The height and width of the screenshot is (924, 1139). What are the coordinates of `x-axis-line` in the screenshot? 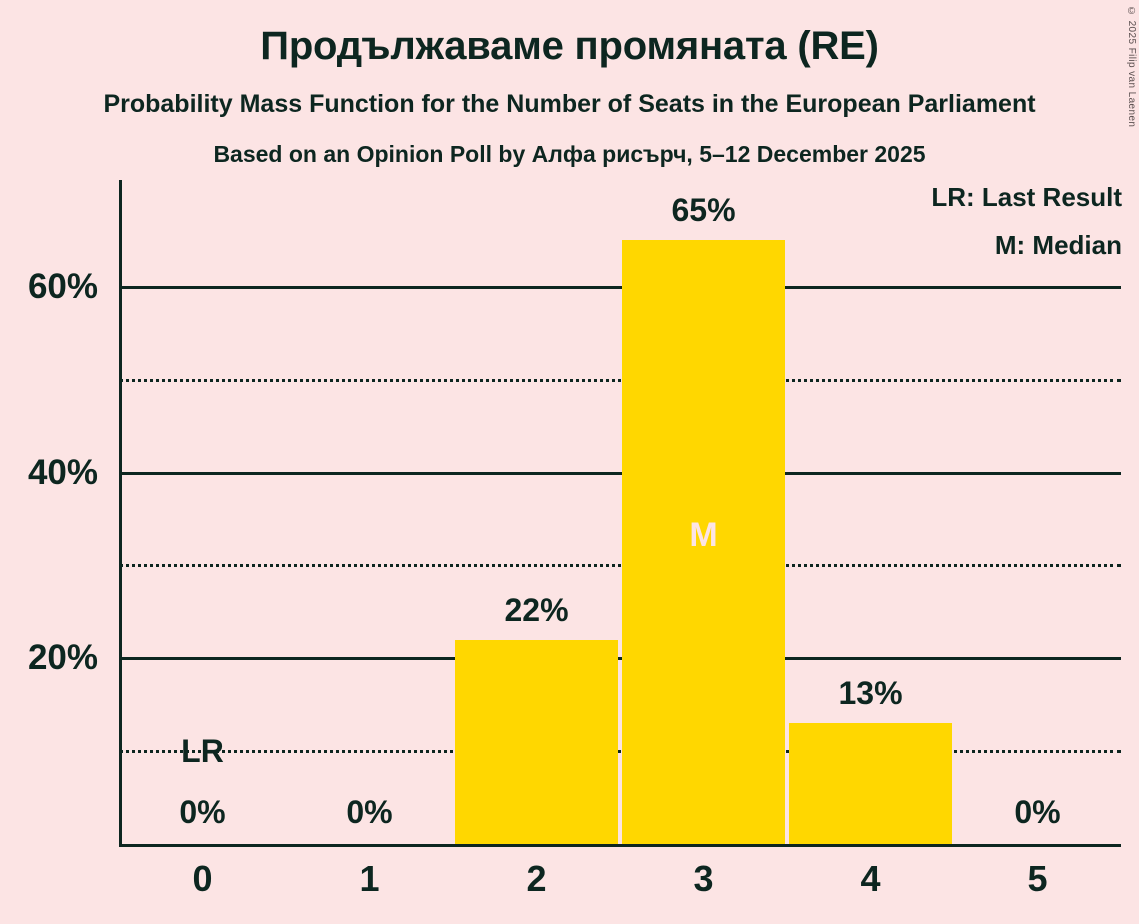 It's located at (620, 845).